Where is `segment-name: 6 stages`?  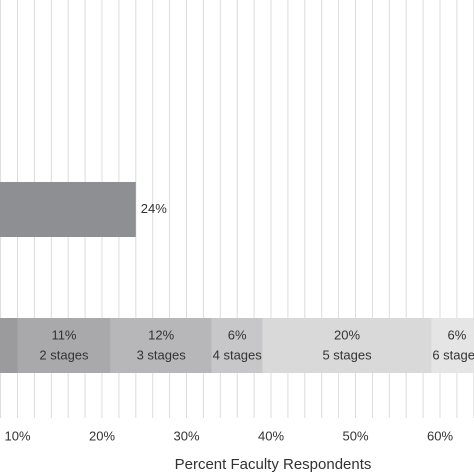 segment-name: 6 stages is located at coordinates (453, 354).